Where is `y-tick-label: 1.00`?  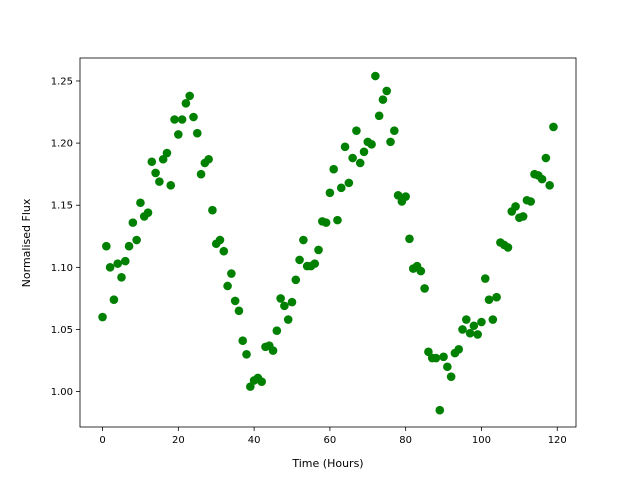
y-tick-label: 1.00 is located at coordinates (62, 392).